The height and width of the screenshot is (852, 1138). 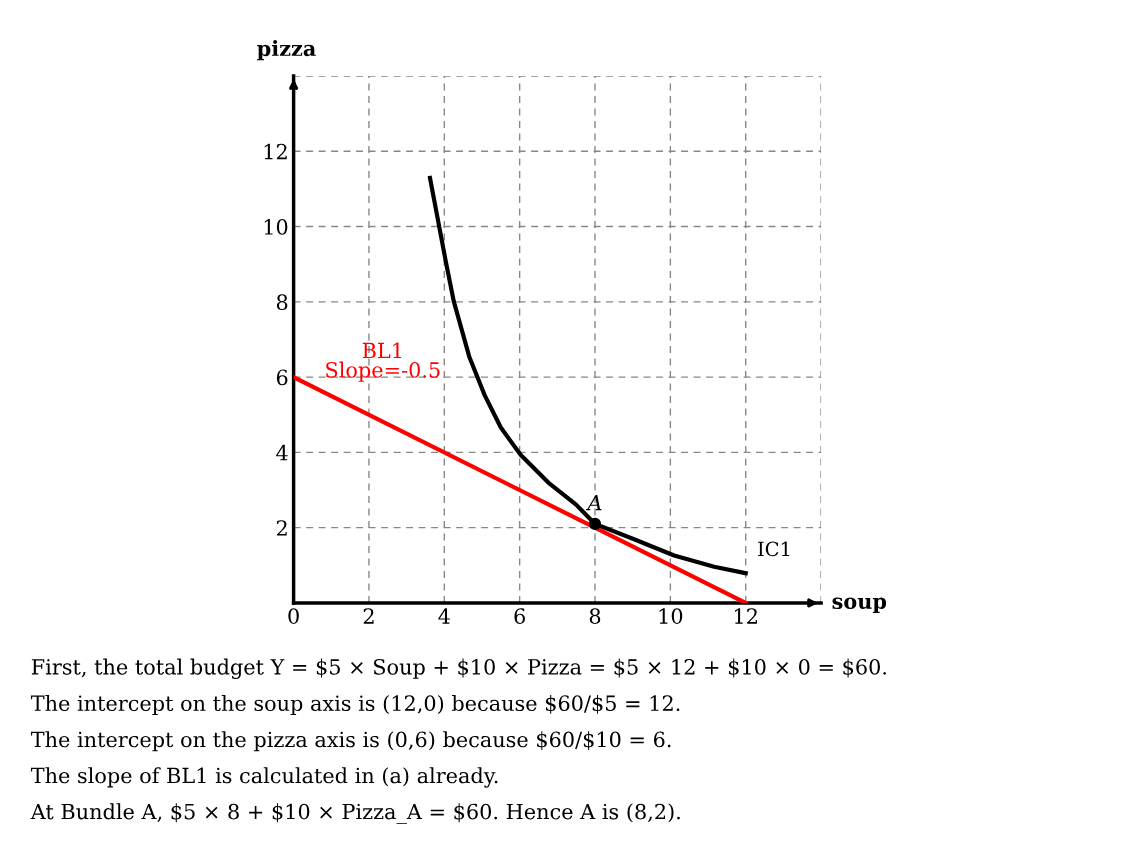 What do you see at coordinates (595, 616) in the screenshot?
I see `x-tick-label: 8` at bounding box center [595, 616].